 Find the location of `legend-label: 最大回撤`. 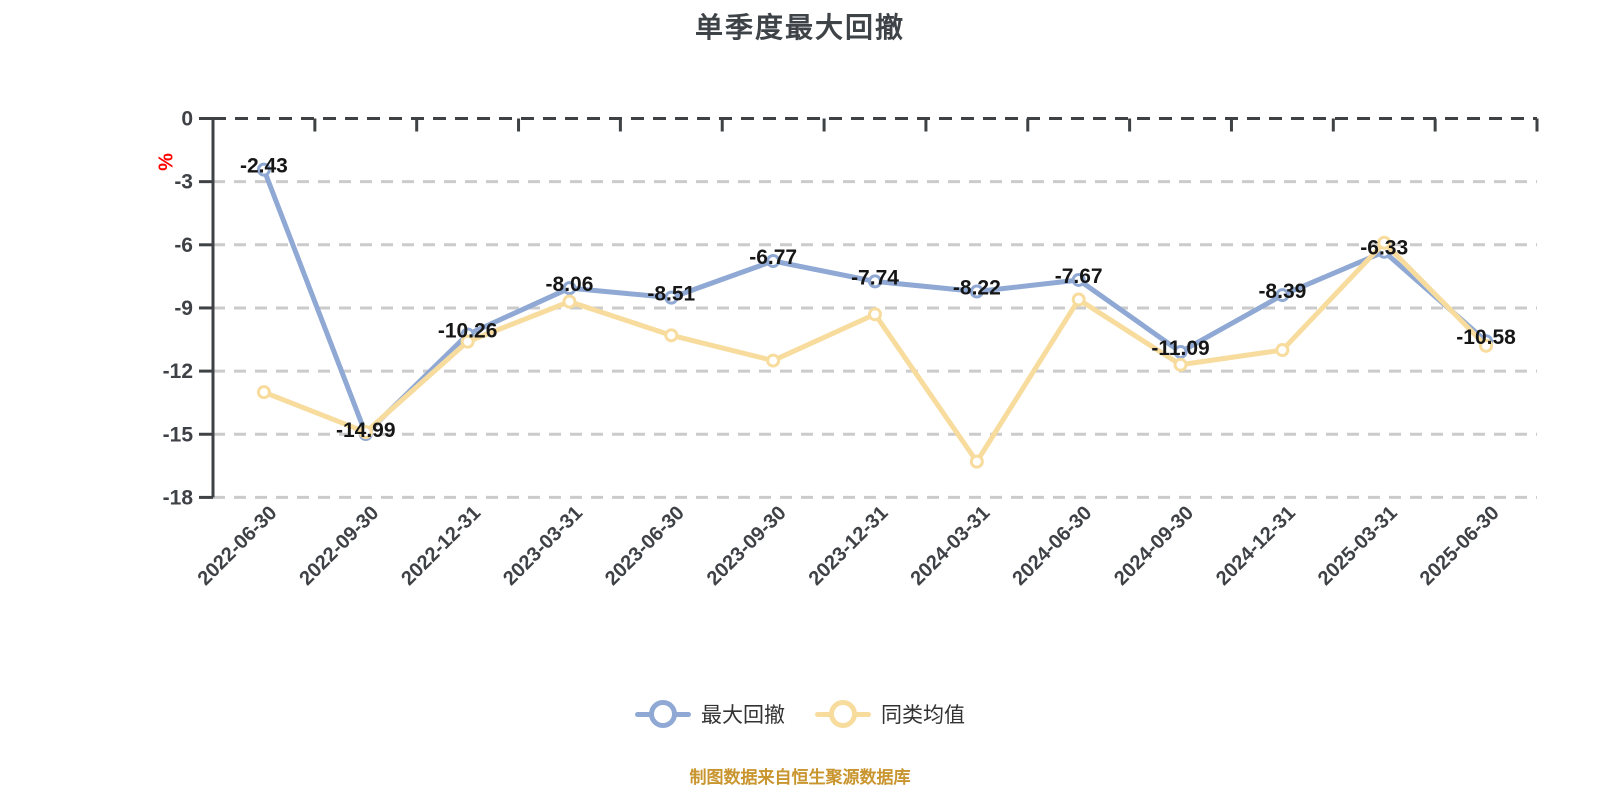

legend-label: 最大回撤 is located at coordinates (743, 715).